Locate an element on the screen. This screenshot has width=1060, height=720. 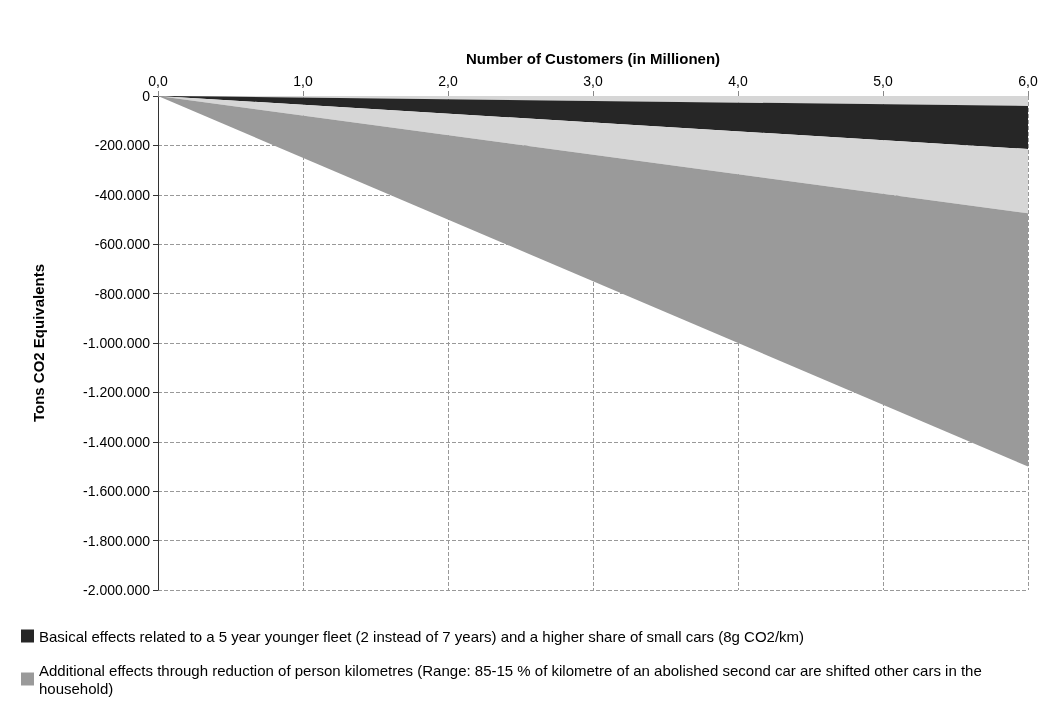
y-tick-label: -1.200.000 is located at coordinates (117, 392).